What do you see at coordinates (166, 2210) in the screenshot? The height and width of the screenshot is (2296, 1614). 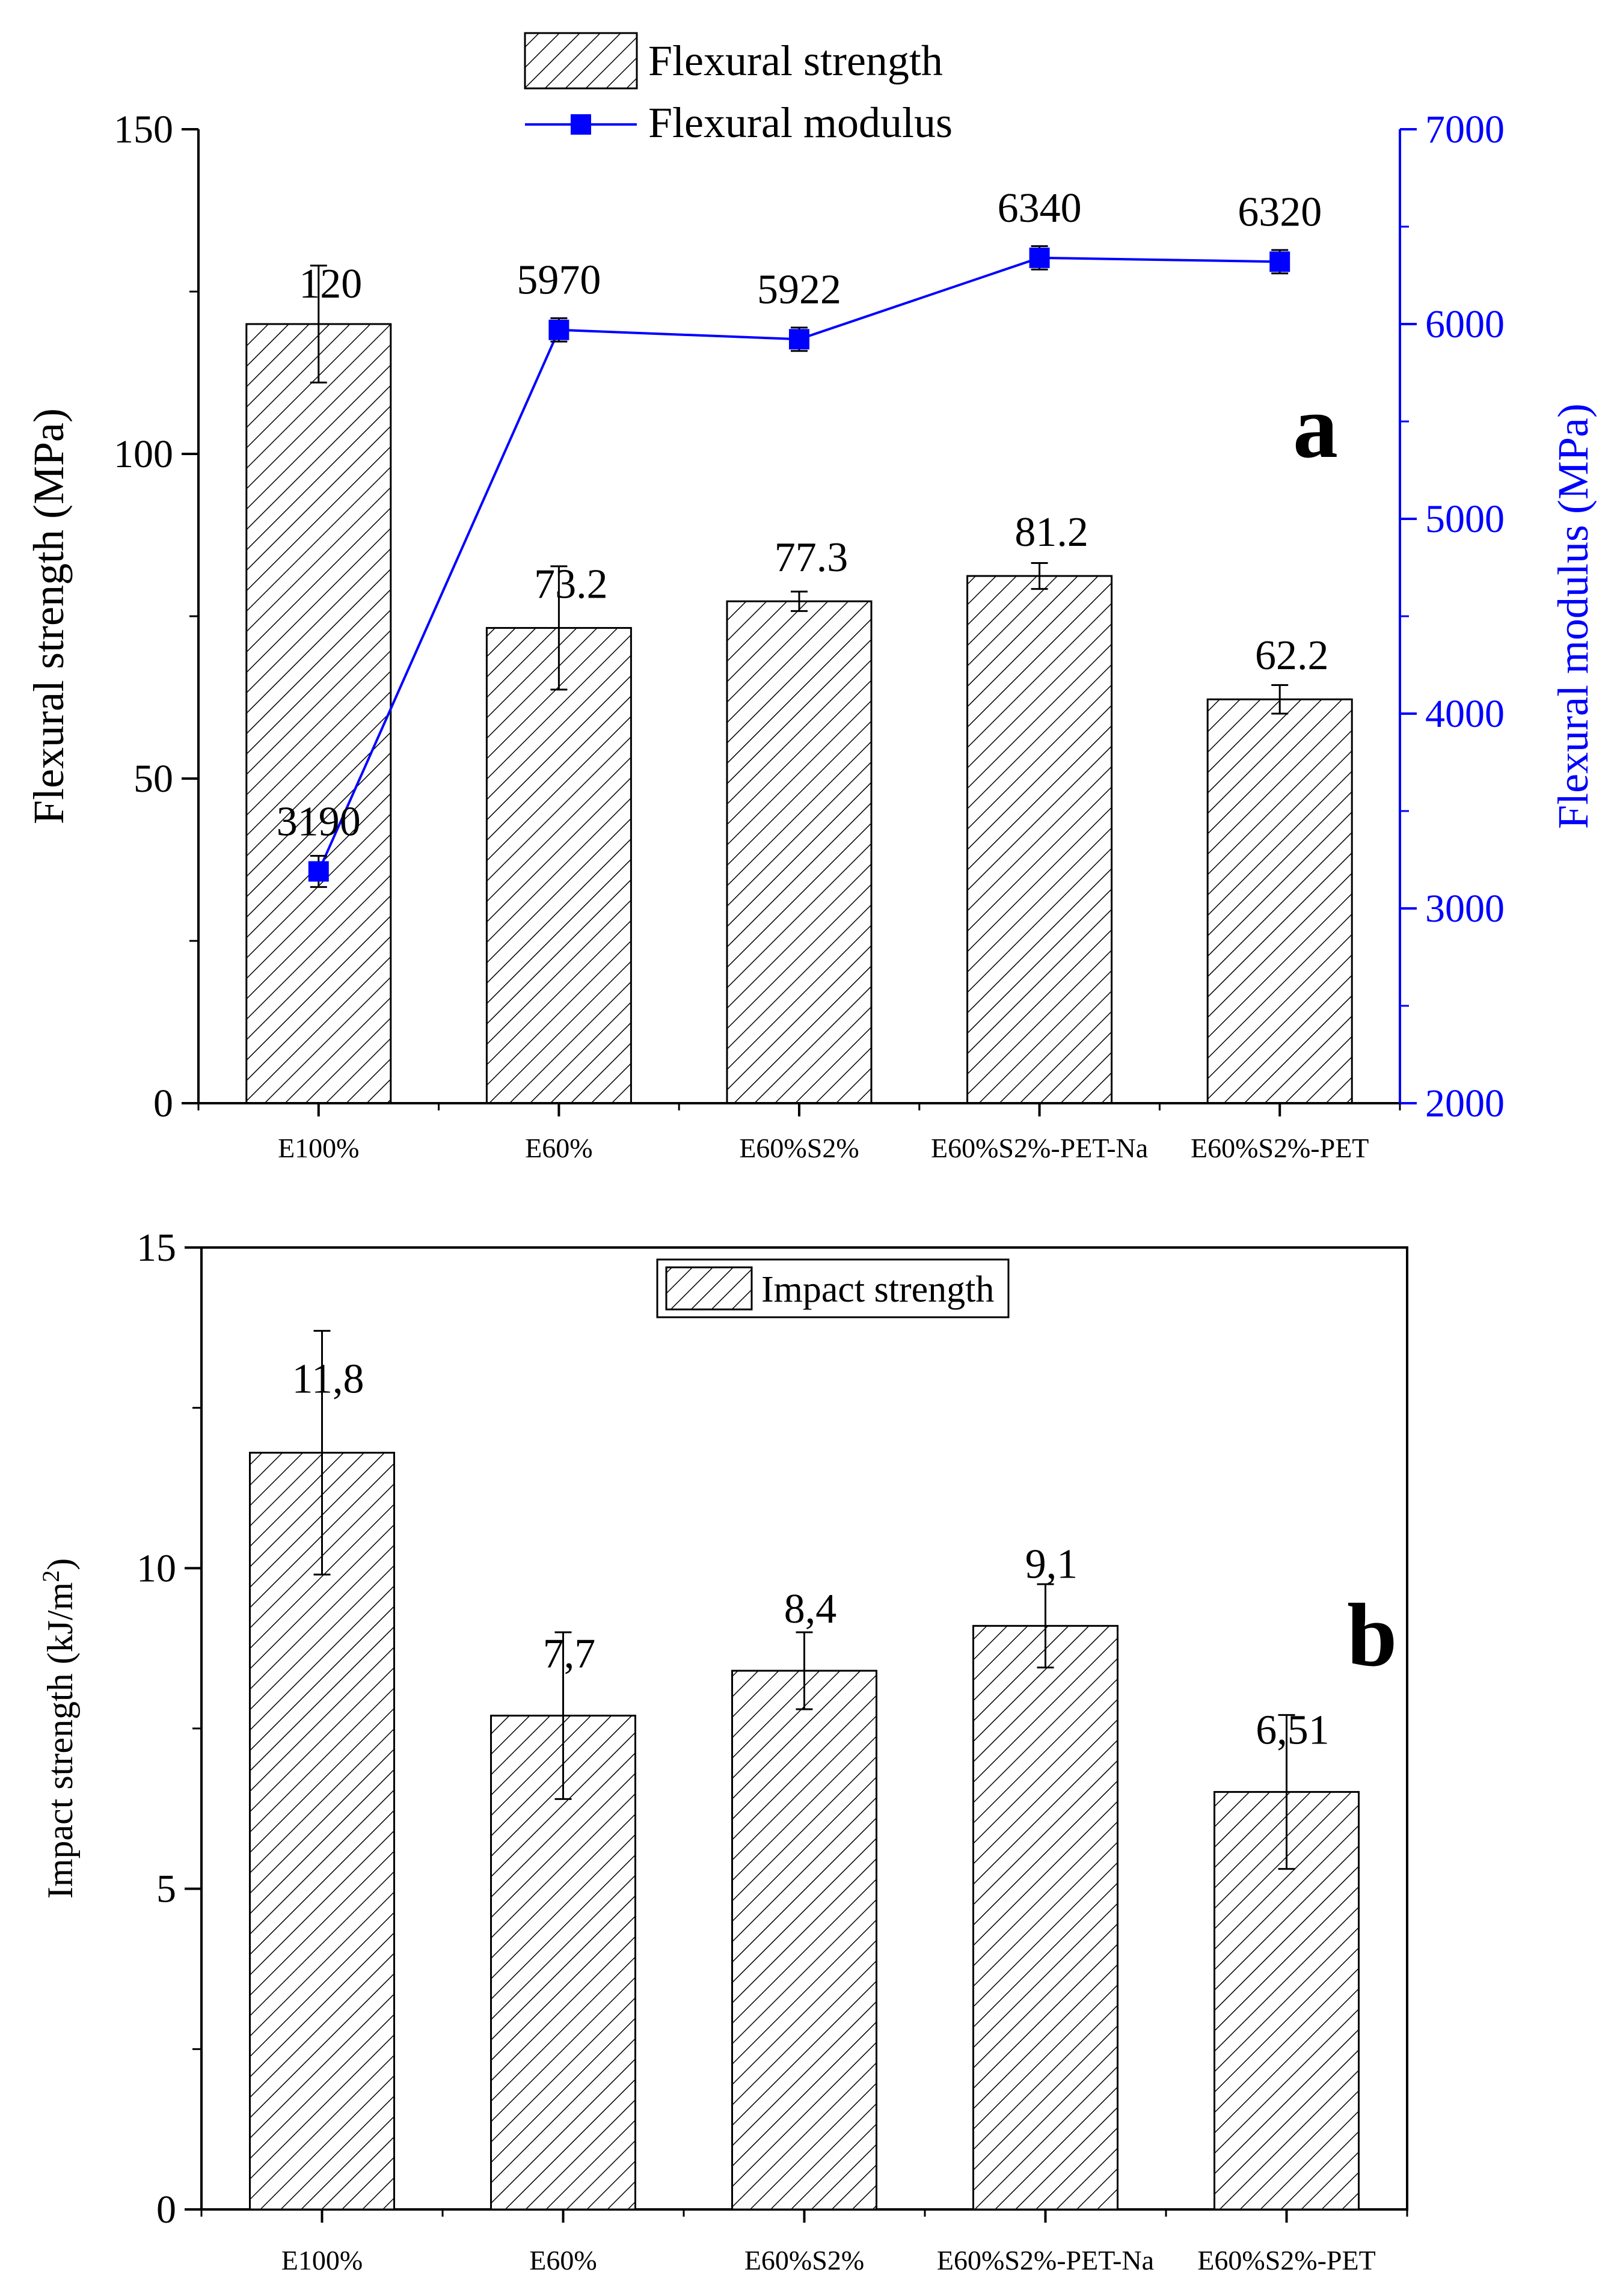 I see `y-tick-label: 0` at bounding box center [166, 2210].